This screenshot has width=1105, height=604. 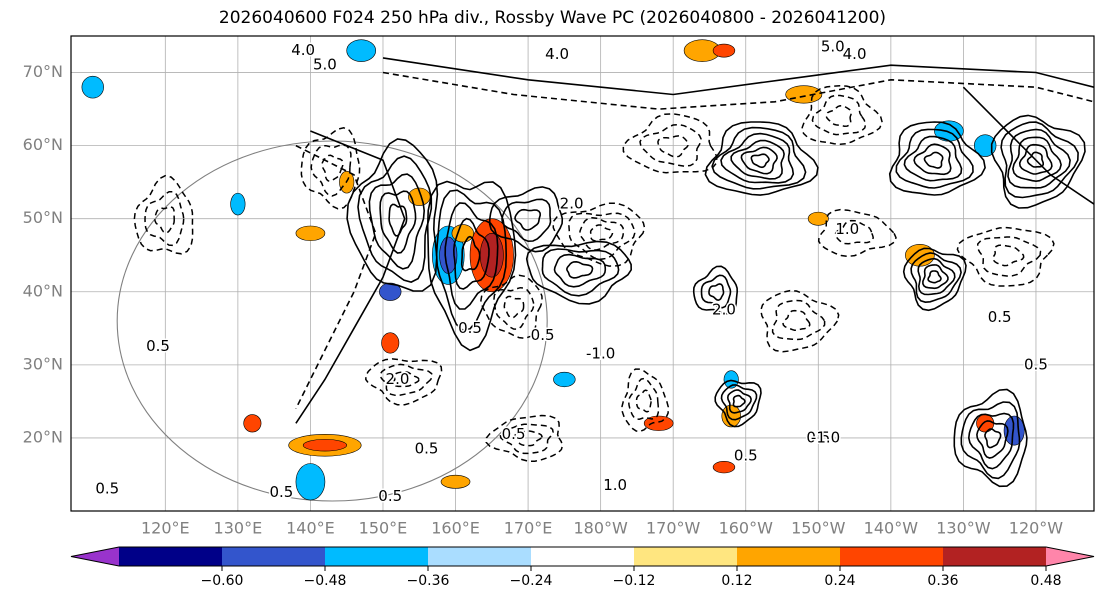 I want to click on lon-tick-label: 170°W, so click(x=673, y=528).